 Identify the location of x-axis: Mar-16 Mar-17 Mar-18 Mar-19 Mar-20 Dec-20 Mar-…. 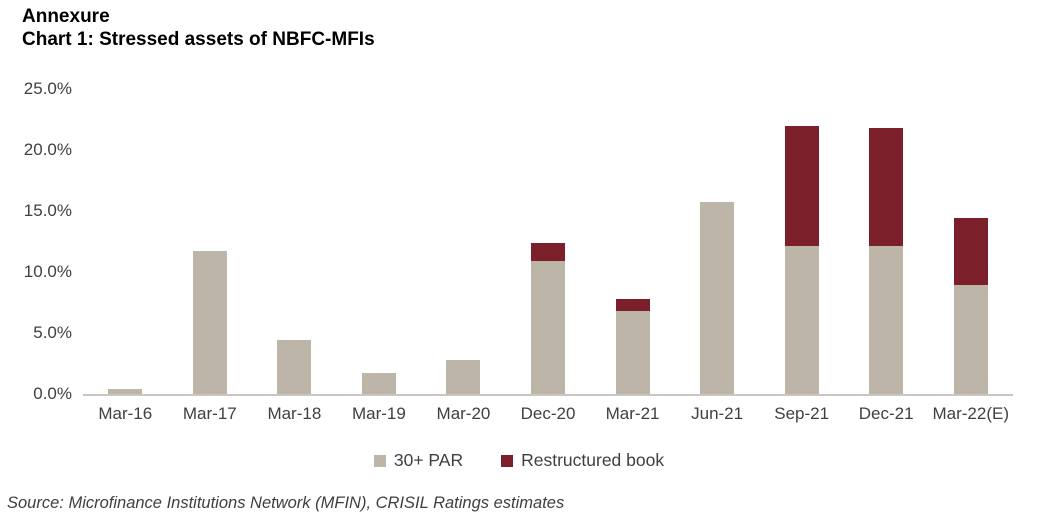
(548, 414).